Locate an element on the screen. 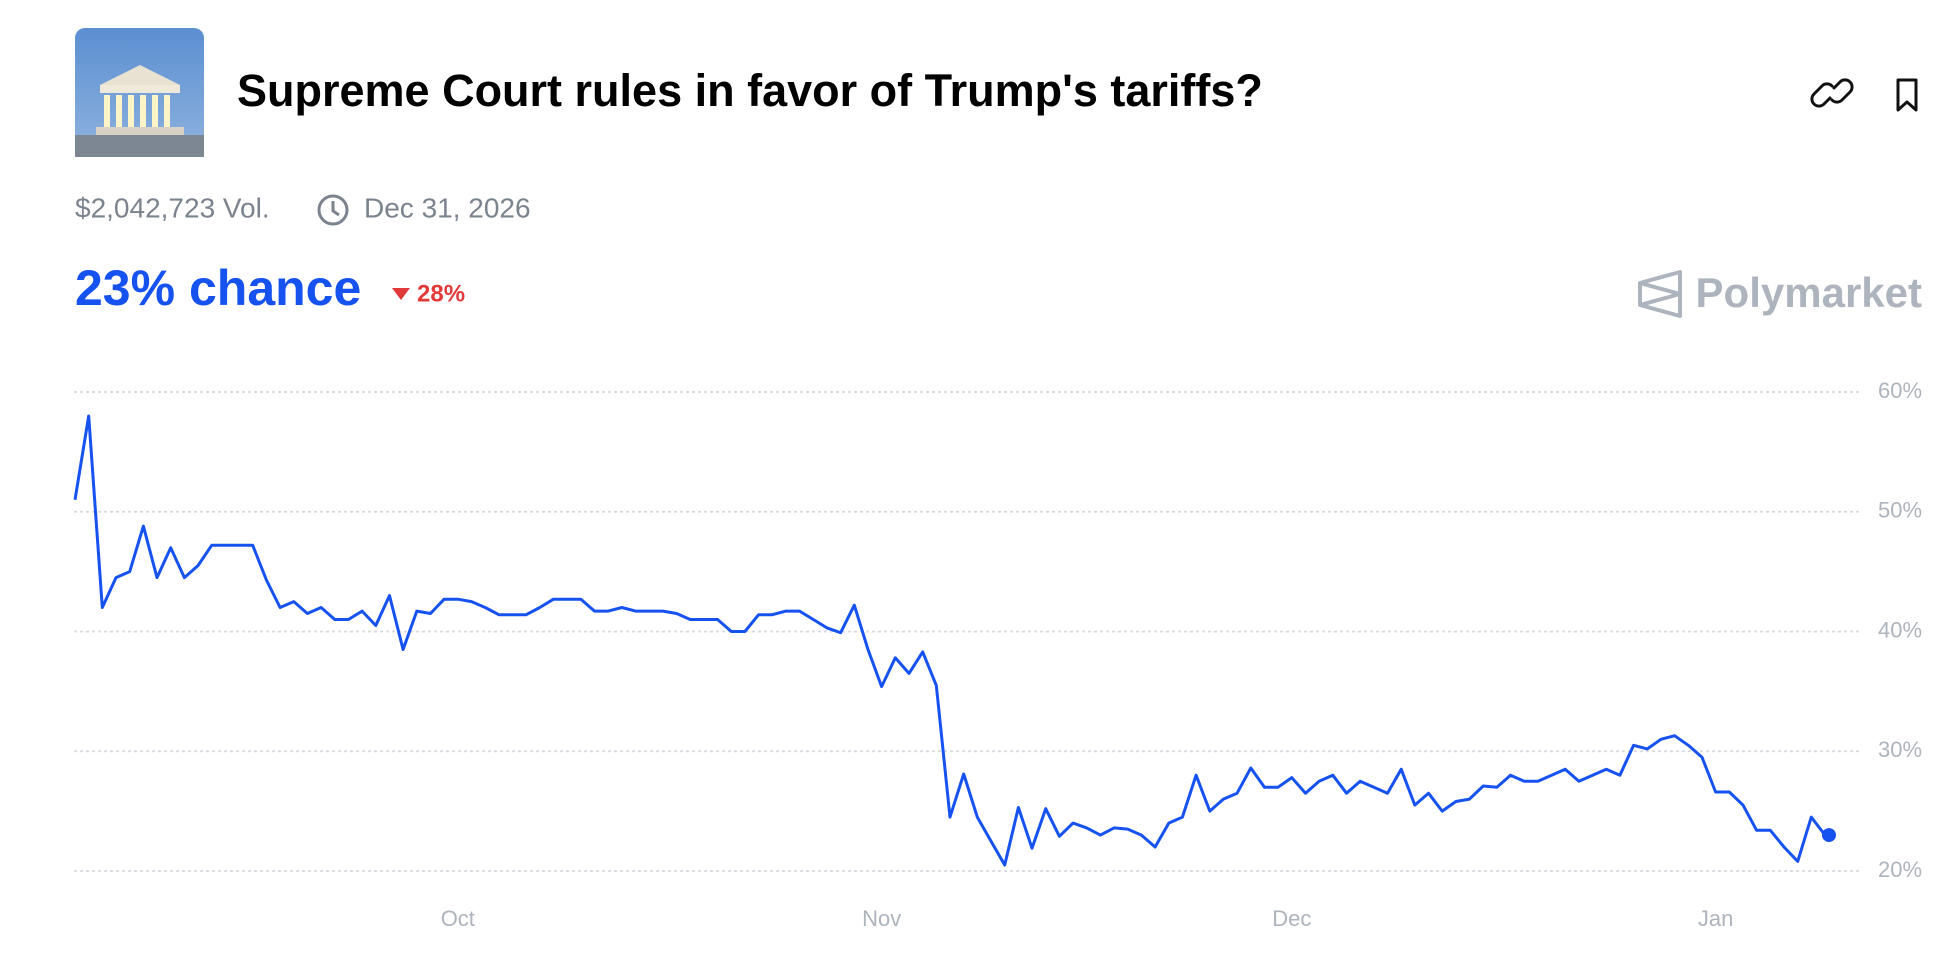 The width and height of the screenshot is (1934, 960). down-arrow is located at coordinates (401, 294).